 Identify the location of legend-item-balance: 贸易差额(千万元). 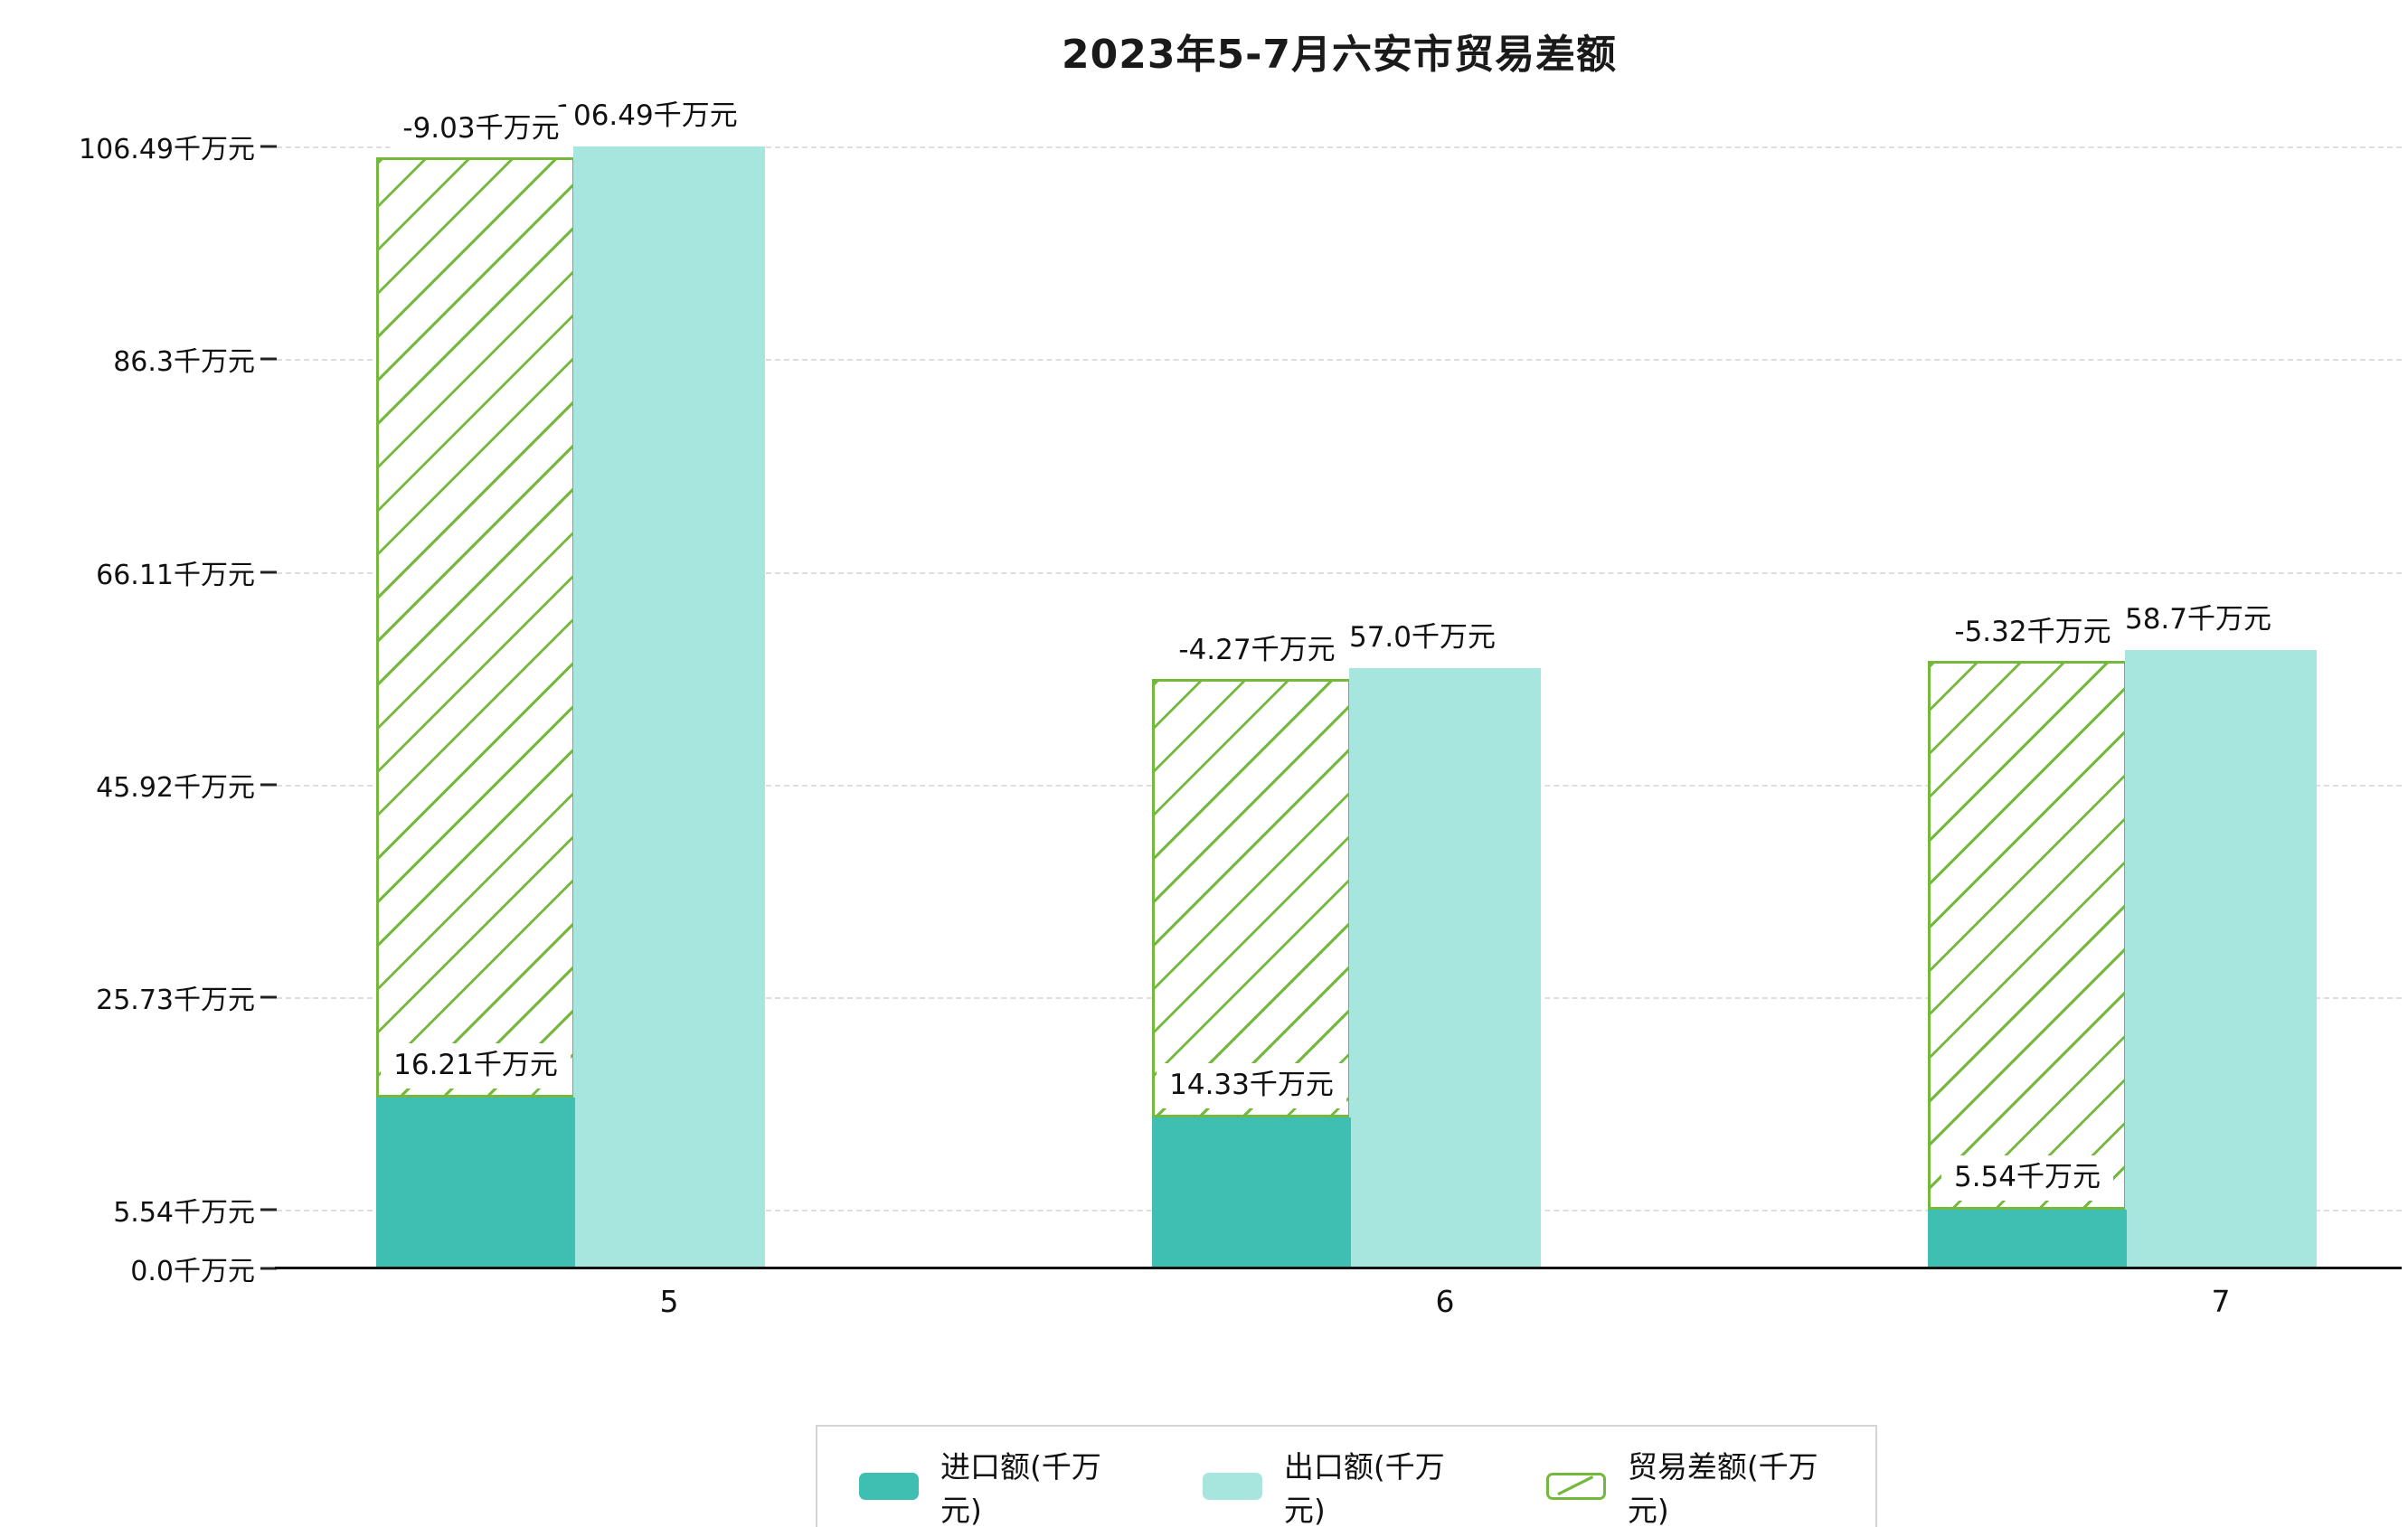
(1689, 1485).